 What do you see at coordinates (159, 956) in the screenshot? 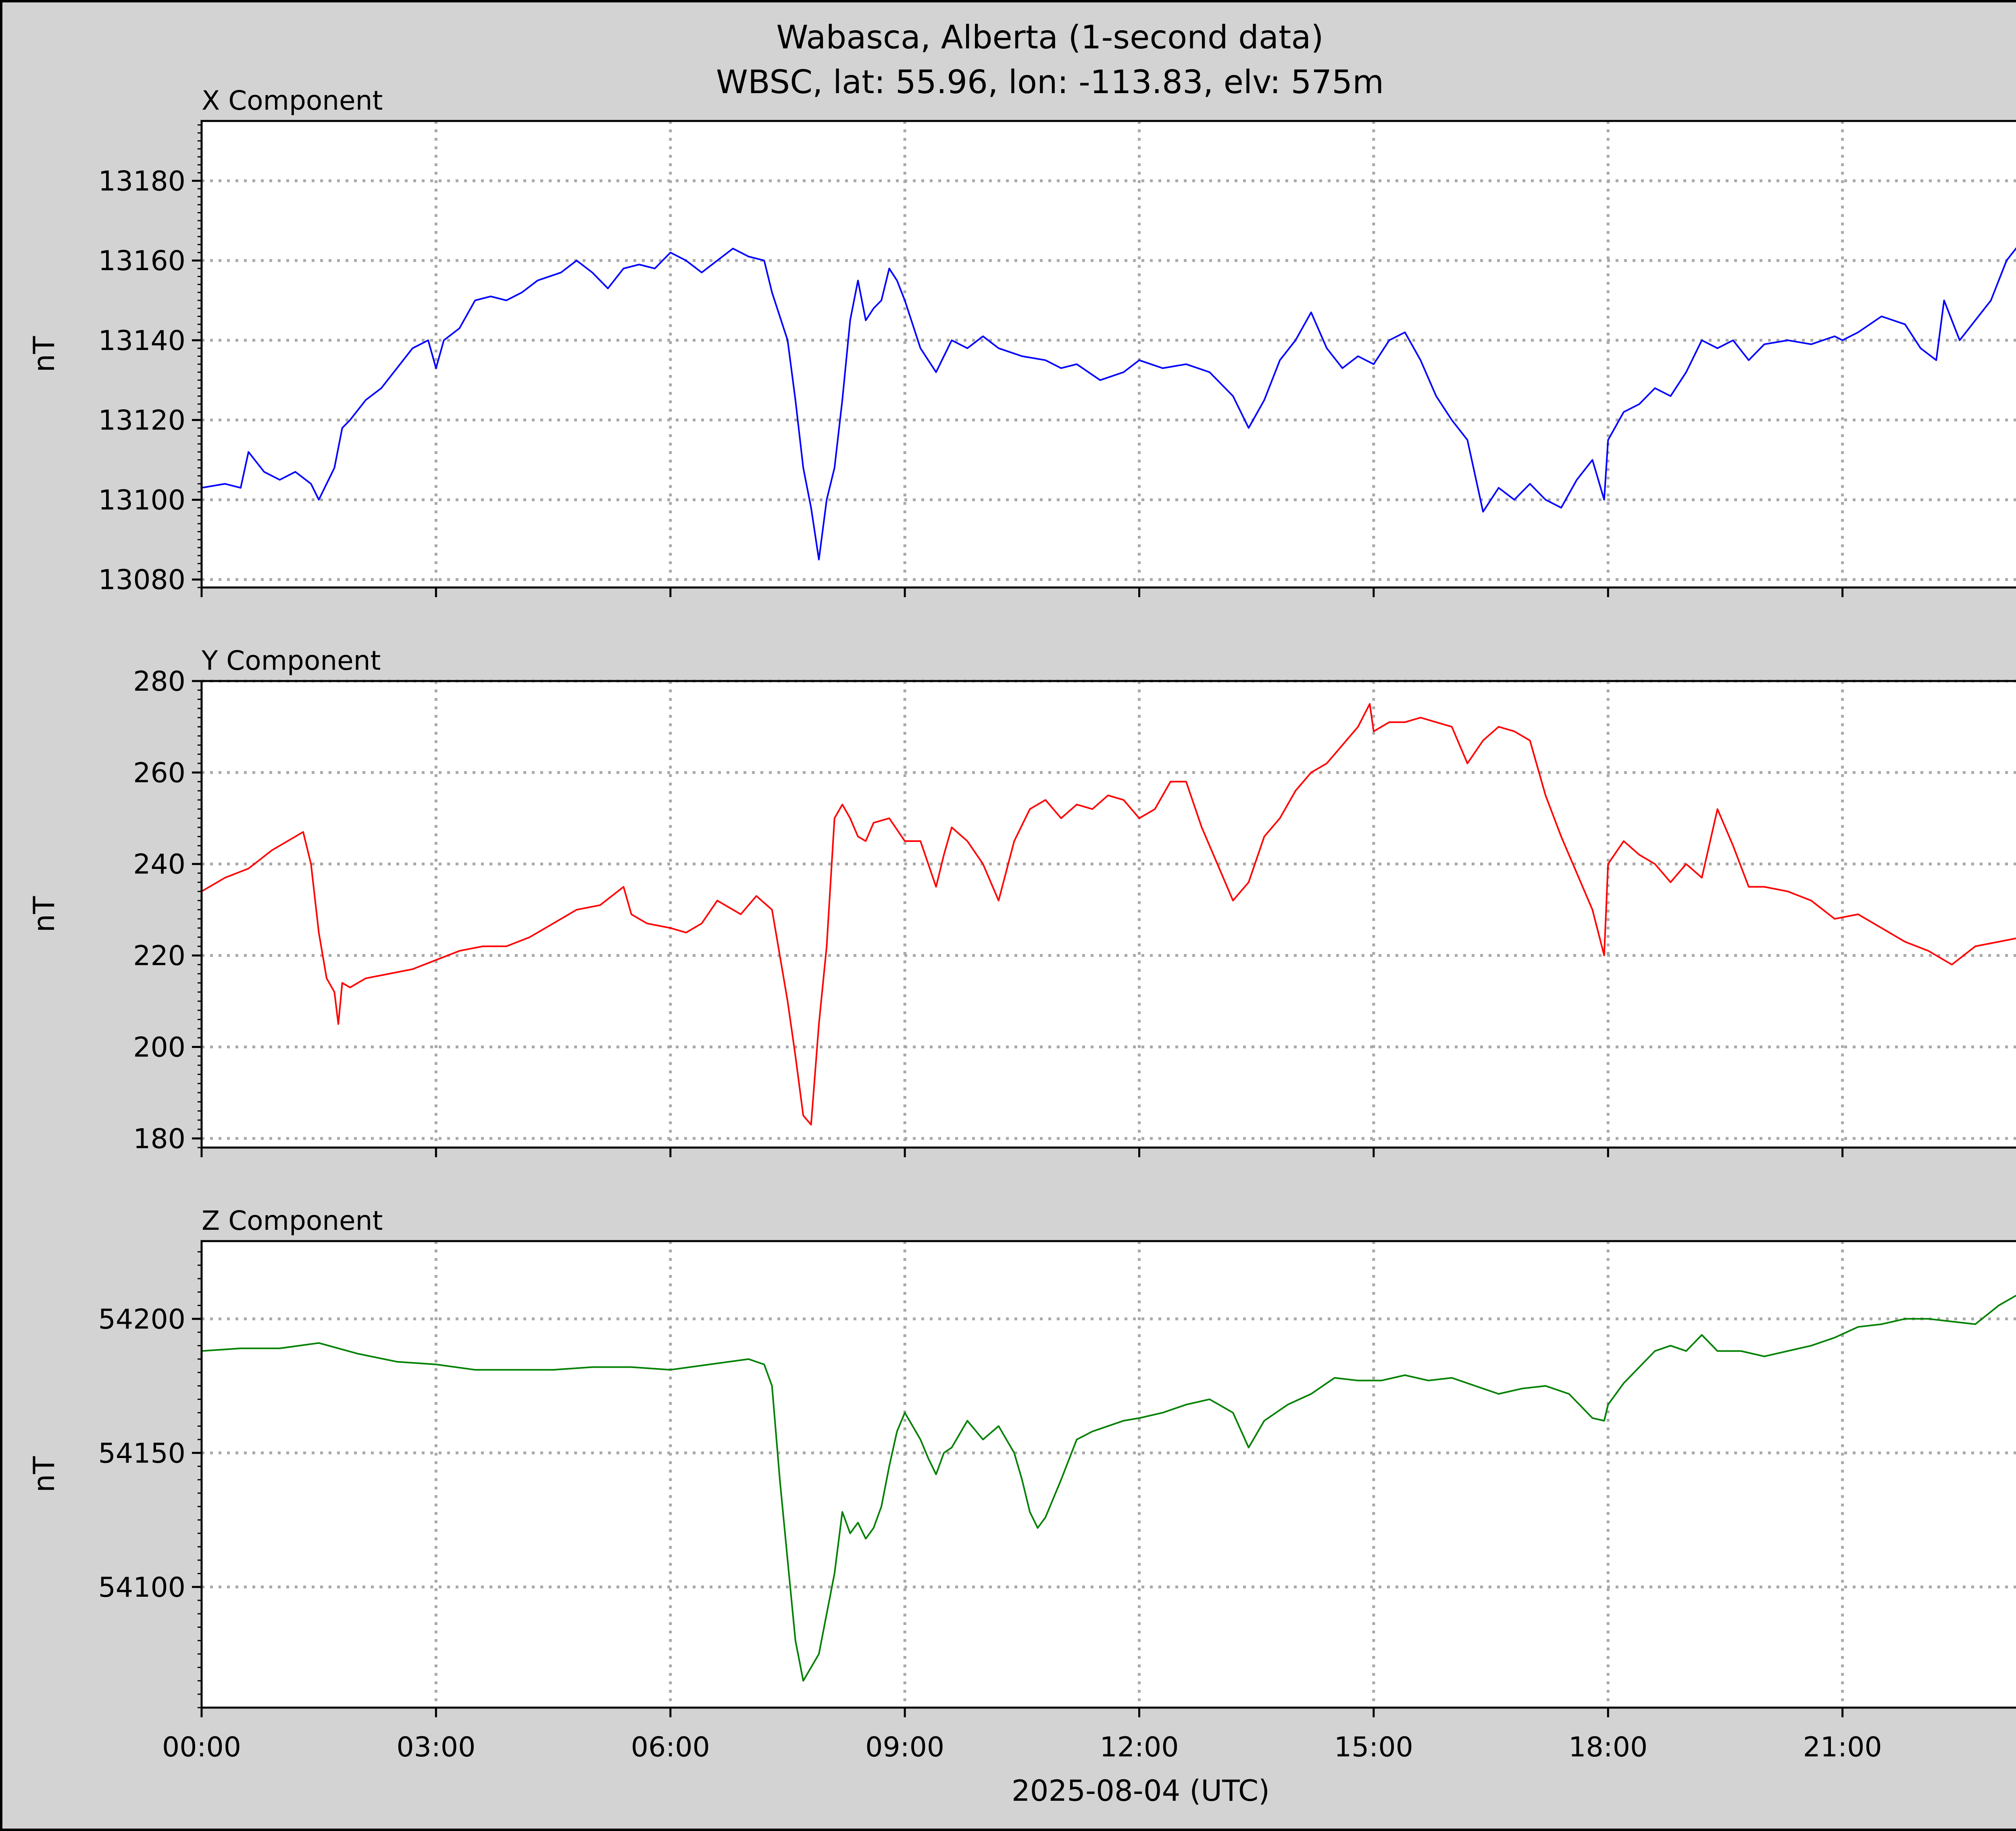
I see `y-component-y-tick-label: 220` at bounding box center [159, 956].